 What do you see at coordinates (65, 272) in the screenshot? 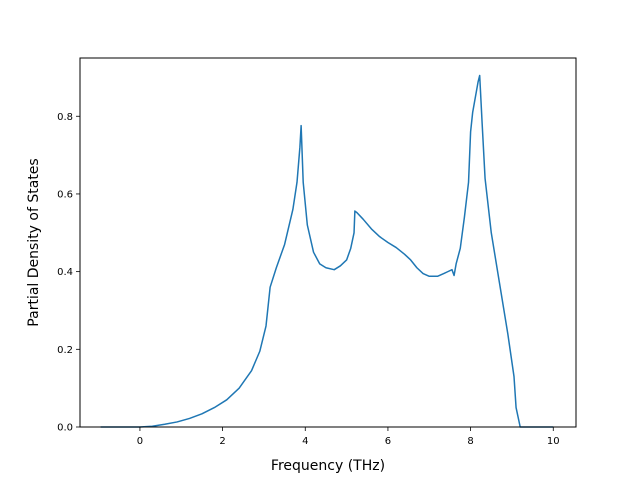
I see `y-tick-label: 0.4` at bounding box center [65, 272].